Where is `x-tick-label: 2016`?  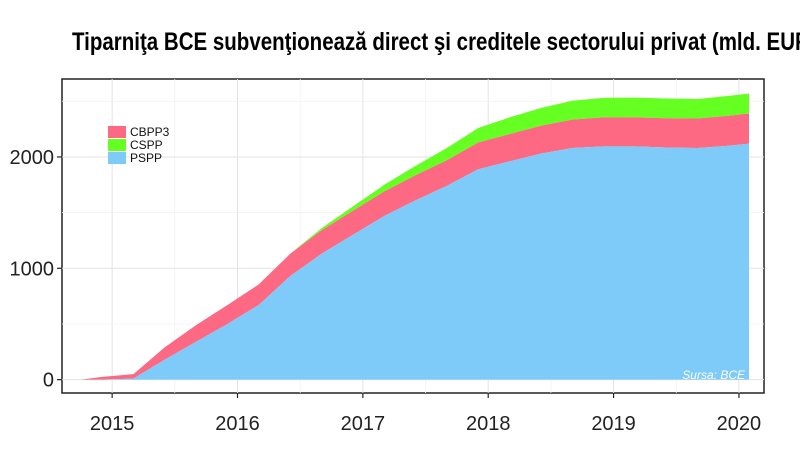 x-tick-label: 2016 is located at coordinates (237, 424).